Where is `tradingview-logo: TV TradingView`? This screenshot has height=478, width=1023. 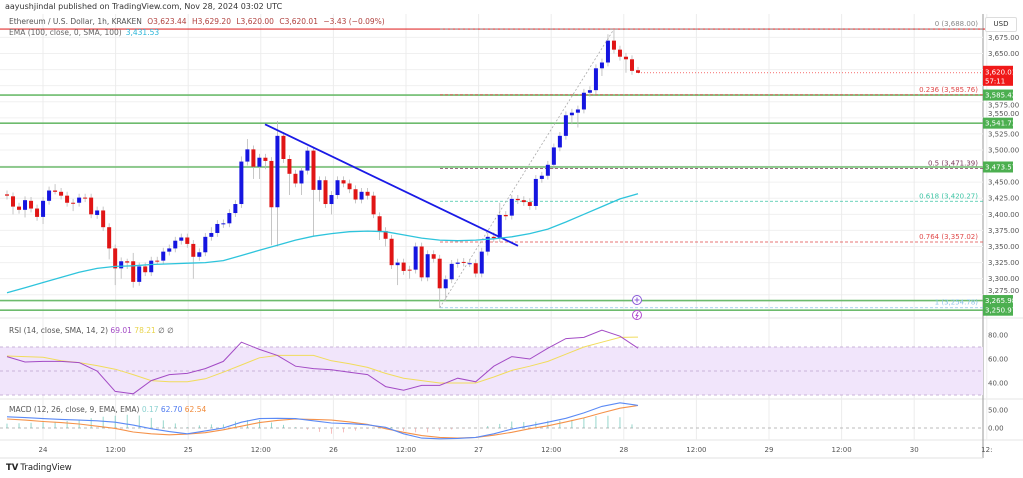 tradingview-logo: TV TradingView is located at coordinates (39, 468).